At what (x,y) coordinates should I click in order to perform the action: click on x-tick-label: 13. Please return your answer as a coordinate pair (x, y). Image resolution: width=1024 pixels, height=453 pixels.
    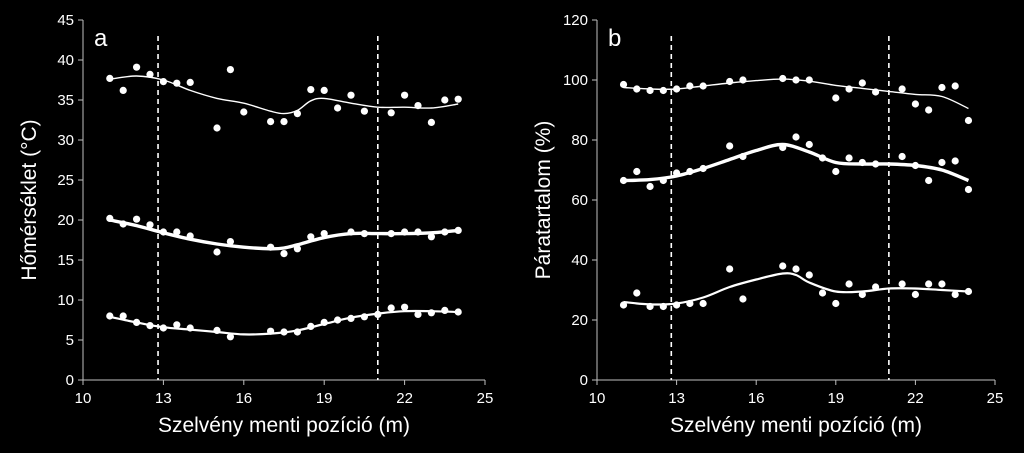
    Looking at the image, I should click on (163, 398).